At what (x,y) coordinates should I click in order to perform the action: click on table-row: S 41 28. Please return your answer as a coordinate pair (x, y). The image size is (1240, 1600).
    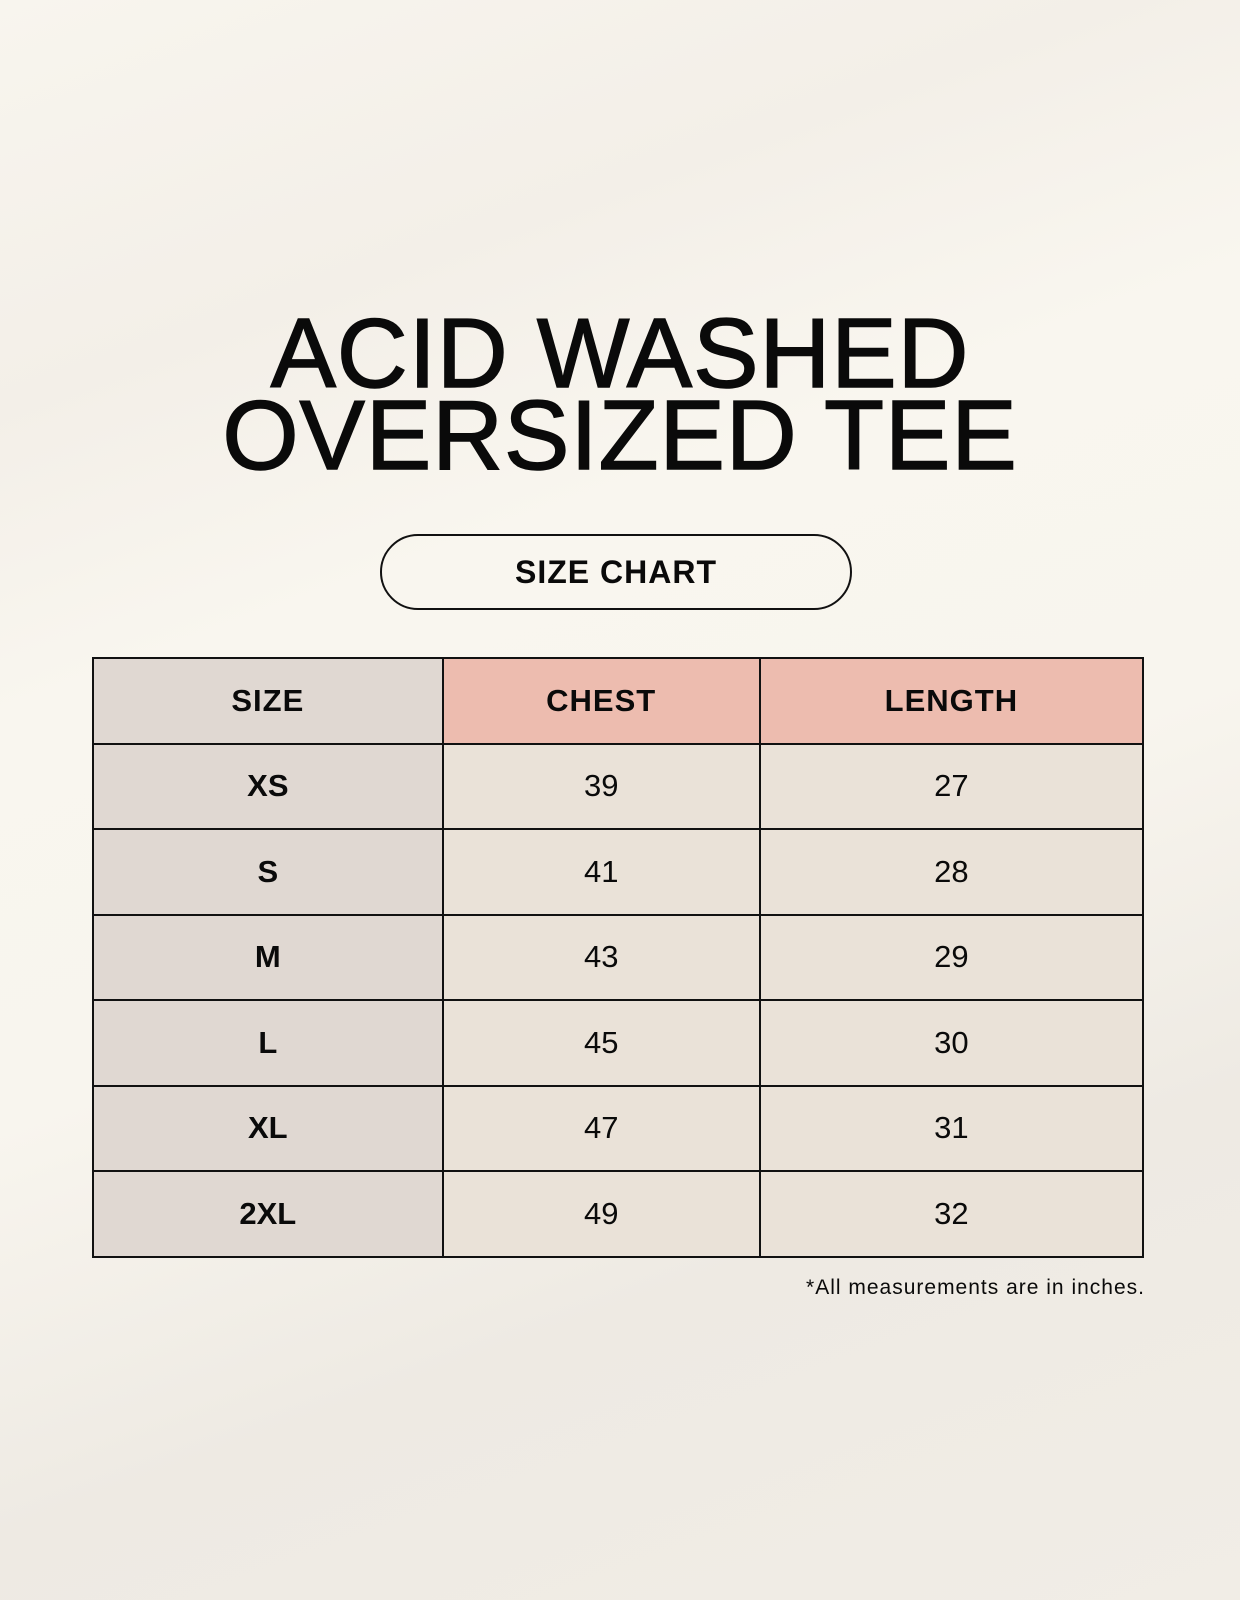
    Looking at the image, I should click on (618, 872).